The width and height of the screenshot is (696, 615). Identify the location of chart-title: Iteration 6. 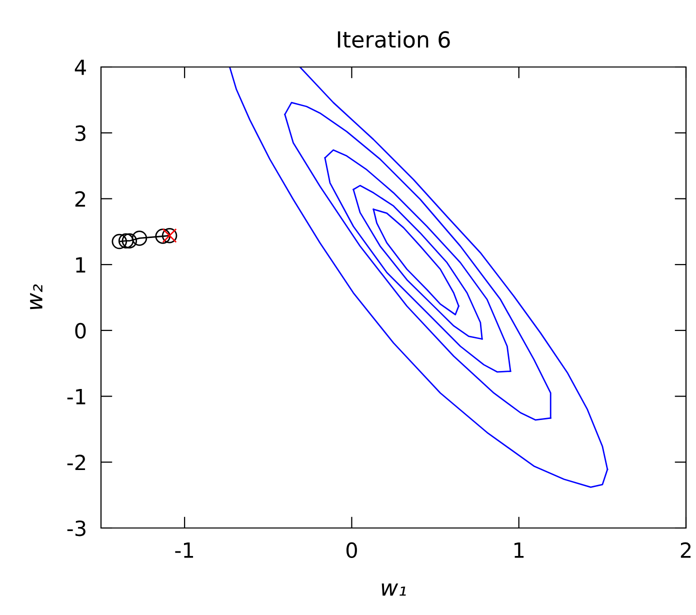
(394, 39).